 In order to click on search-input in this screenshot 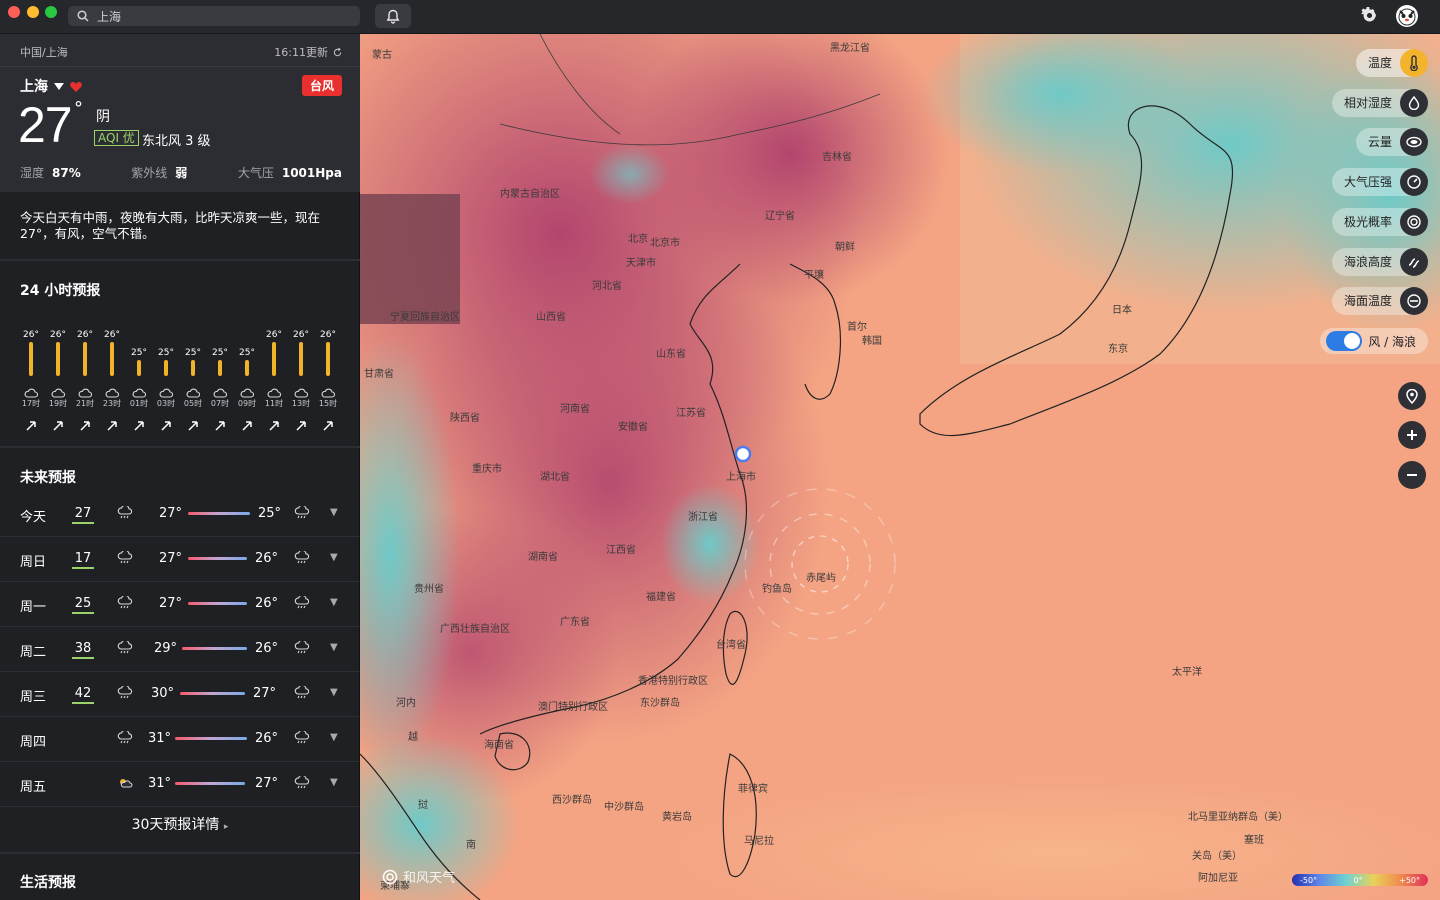, I will do `click(217, 16)`.